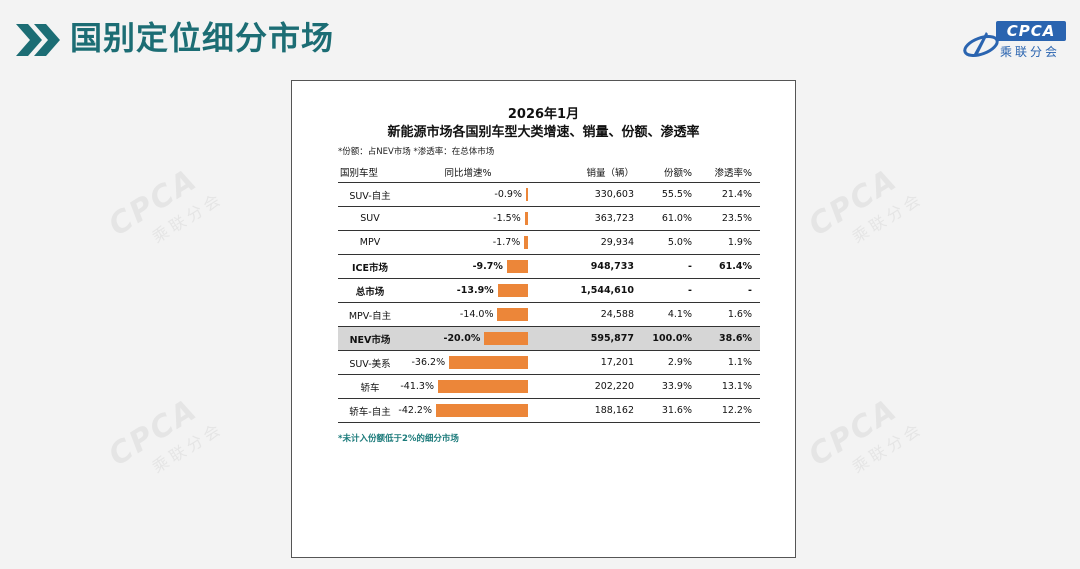 The image size is (1080, 569). What do you see at coordinates (669, 338) in the screenshot?
I see `share-cell: 100.0%` at bounding box center [669, 338].